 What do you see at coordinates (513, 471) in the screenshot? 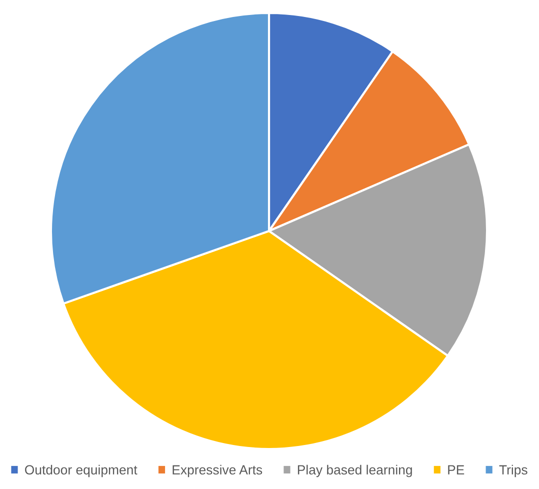
I see `legend-label: Trips` at bounding box center [513, 471].